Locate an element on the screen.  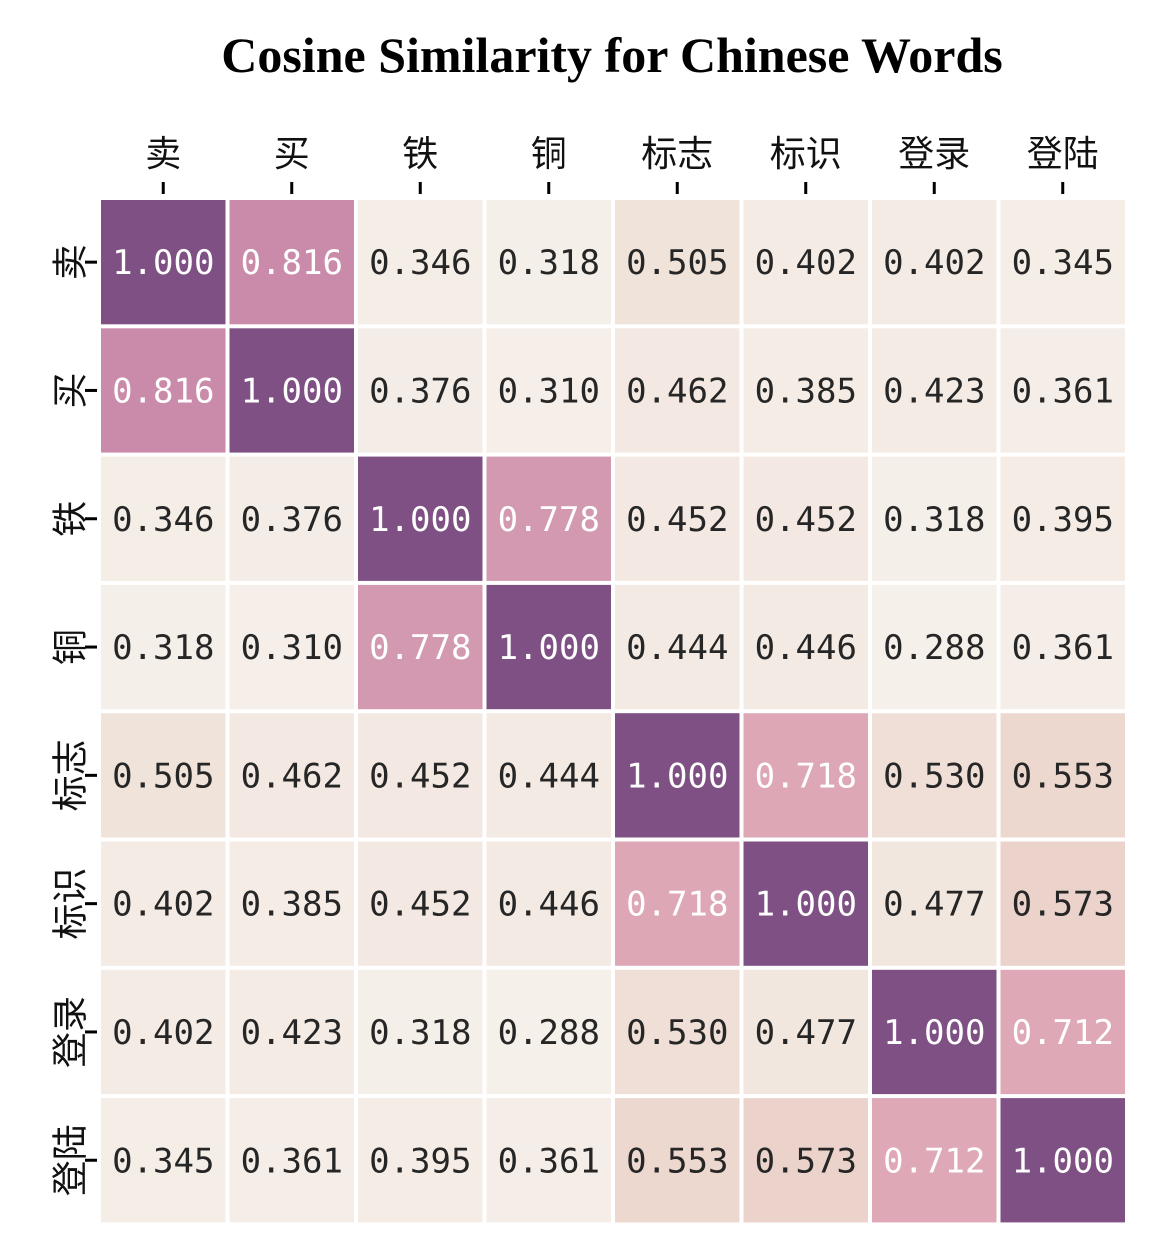
x-axis-ticks: 卖 买 铁 铜 标志 标识 登录 登陆 is located at coordinates (622, 164).